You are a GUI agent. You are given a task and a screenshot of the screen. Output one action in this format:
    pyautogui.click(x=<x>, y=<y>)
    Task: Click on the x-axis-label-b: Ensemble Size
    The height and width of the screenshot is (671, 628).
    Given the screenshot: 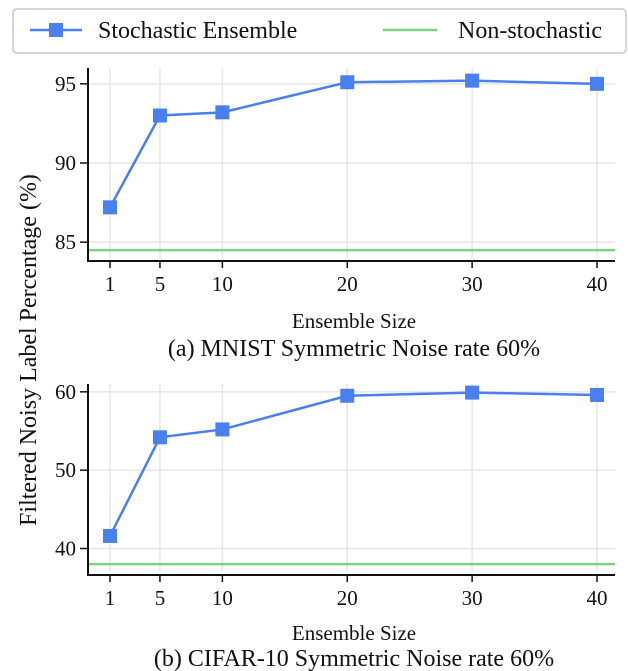 What is the action you would take?
    pyautogui.click(x=354, y=633)
    